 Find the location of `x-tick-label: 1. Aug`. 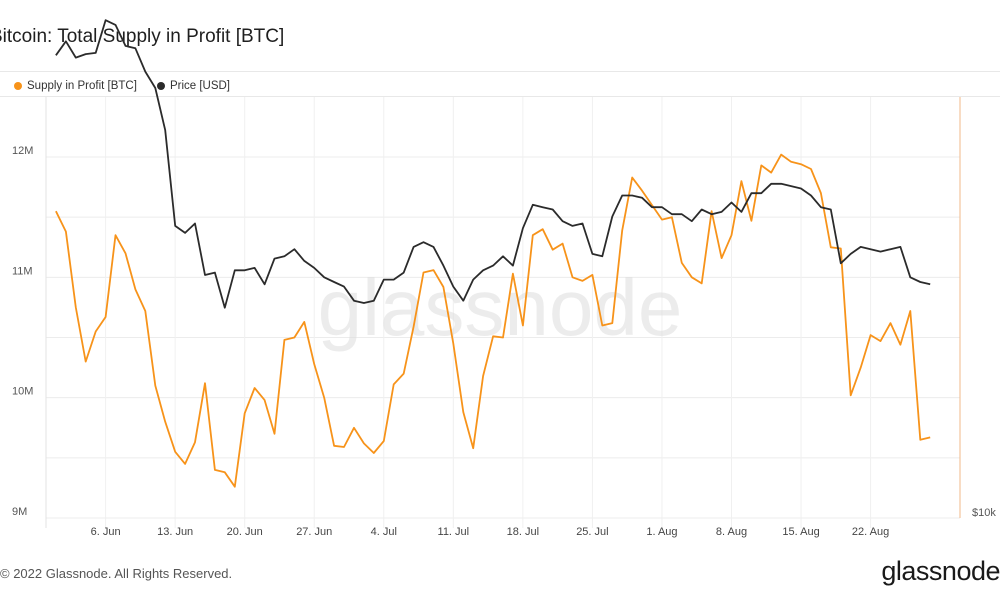

x-tick-label: 1. Aug is located at coordinates (661, 532).